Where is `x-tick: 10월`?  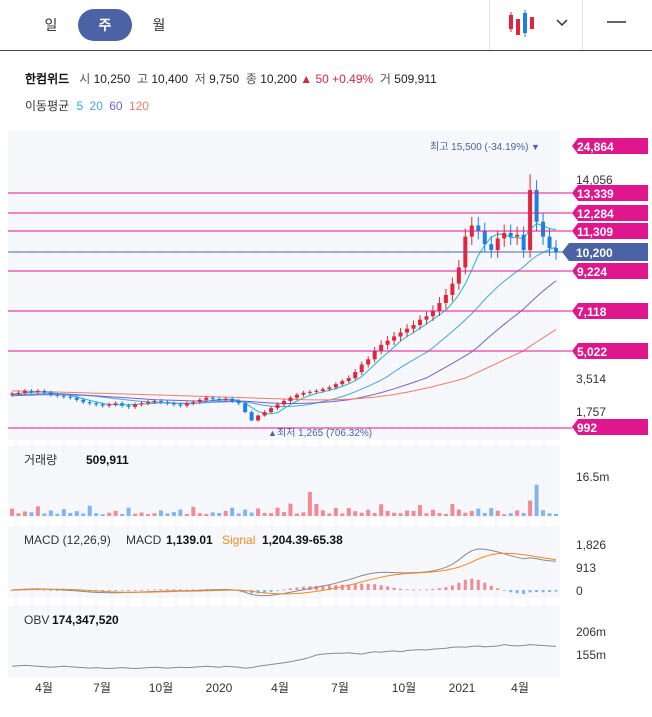 x-tick: 10월 is located at coordinates (404, 688).